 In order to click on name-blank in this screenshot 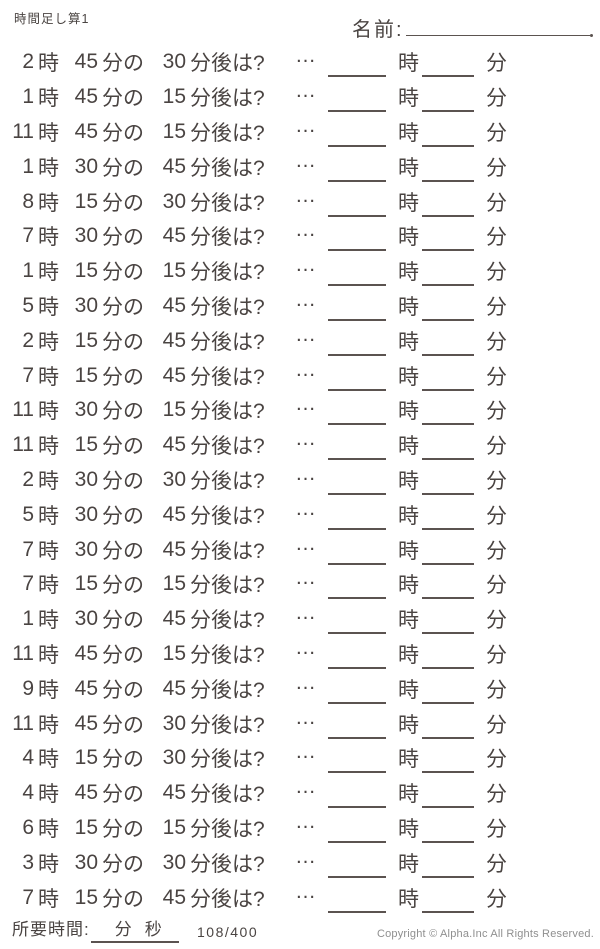, I will do `click(499, 24)`.